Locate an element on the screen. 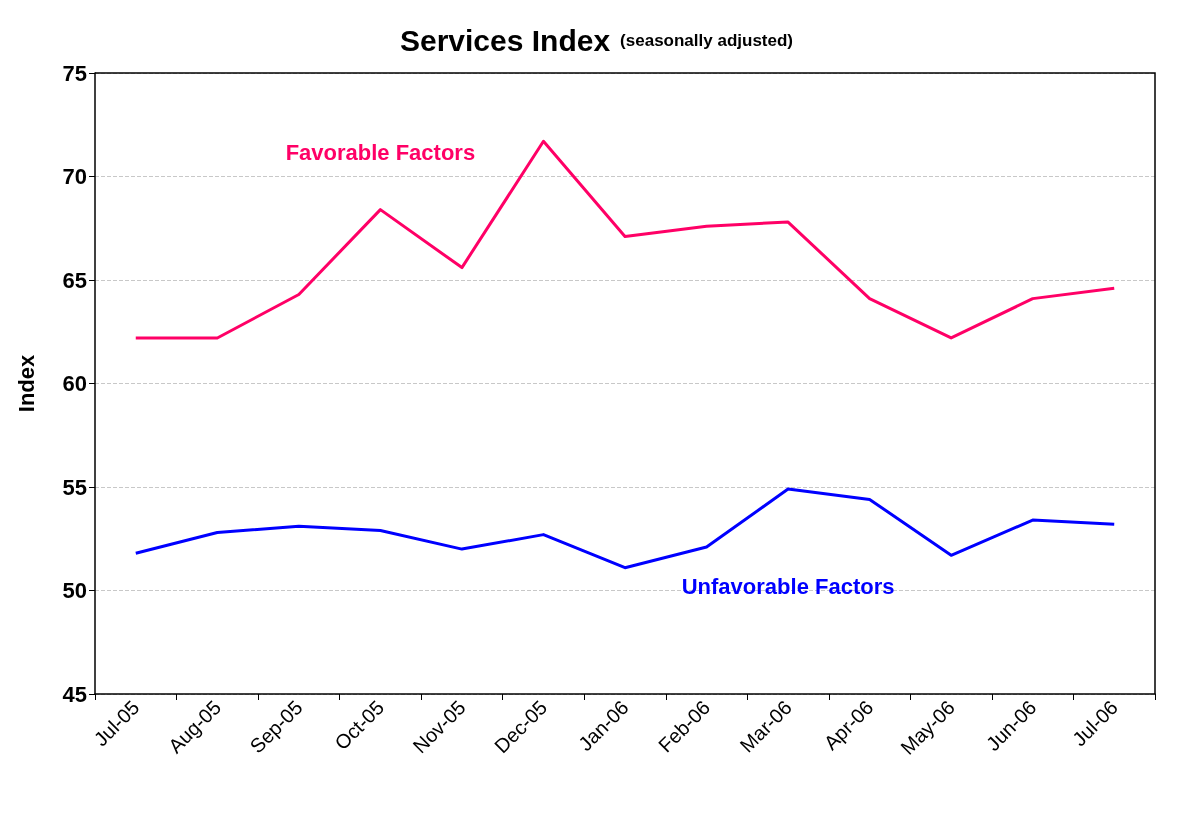  y-tick-label: 50 is located at coordinates (74, 590).